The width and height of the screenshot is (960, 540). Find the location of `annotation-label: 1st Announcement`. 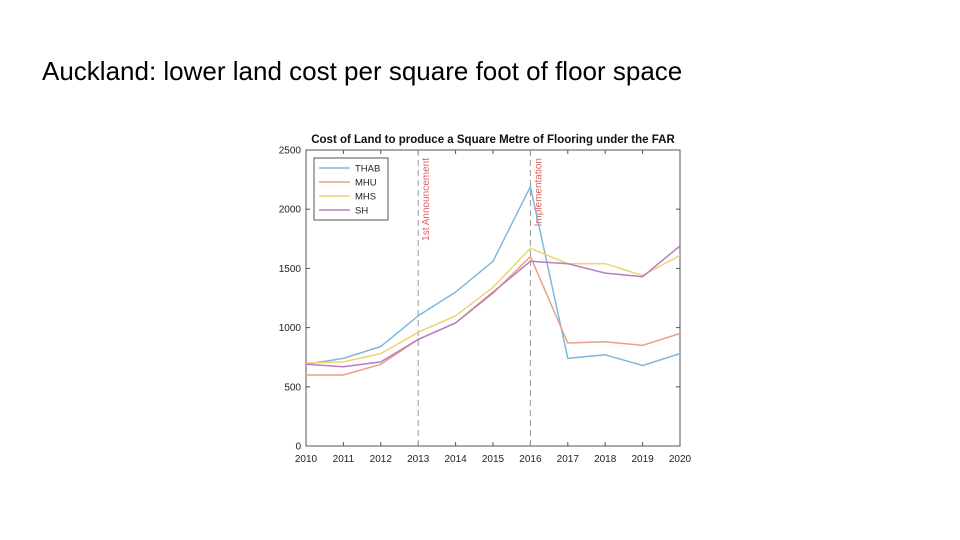

annotation-label: 1st Announcement is located at coordinates (426, 199).